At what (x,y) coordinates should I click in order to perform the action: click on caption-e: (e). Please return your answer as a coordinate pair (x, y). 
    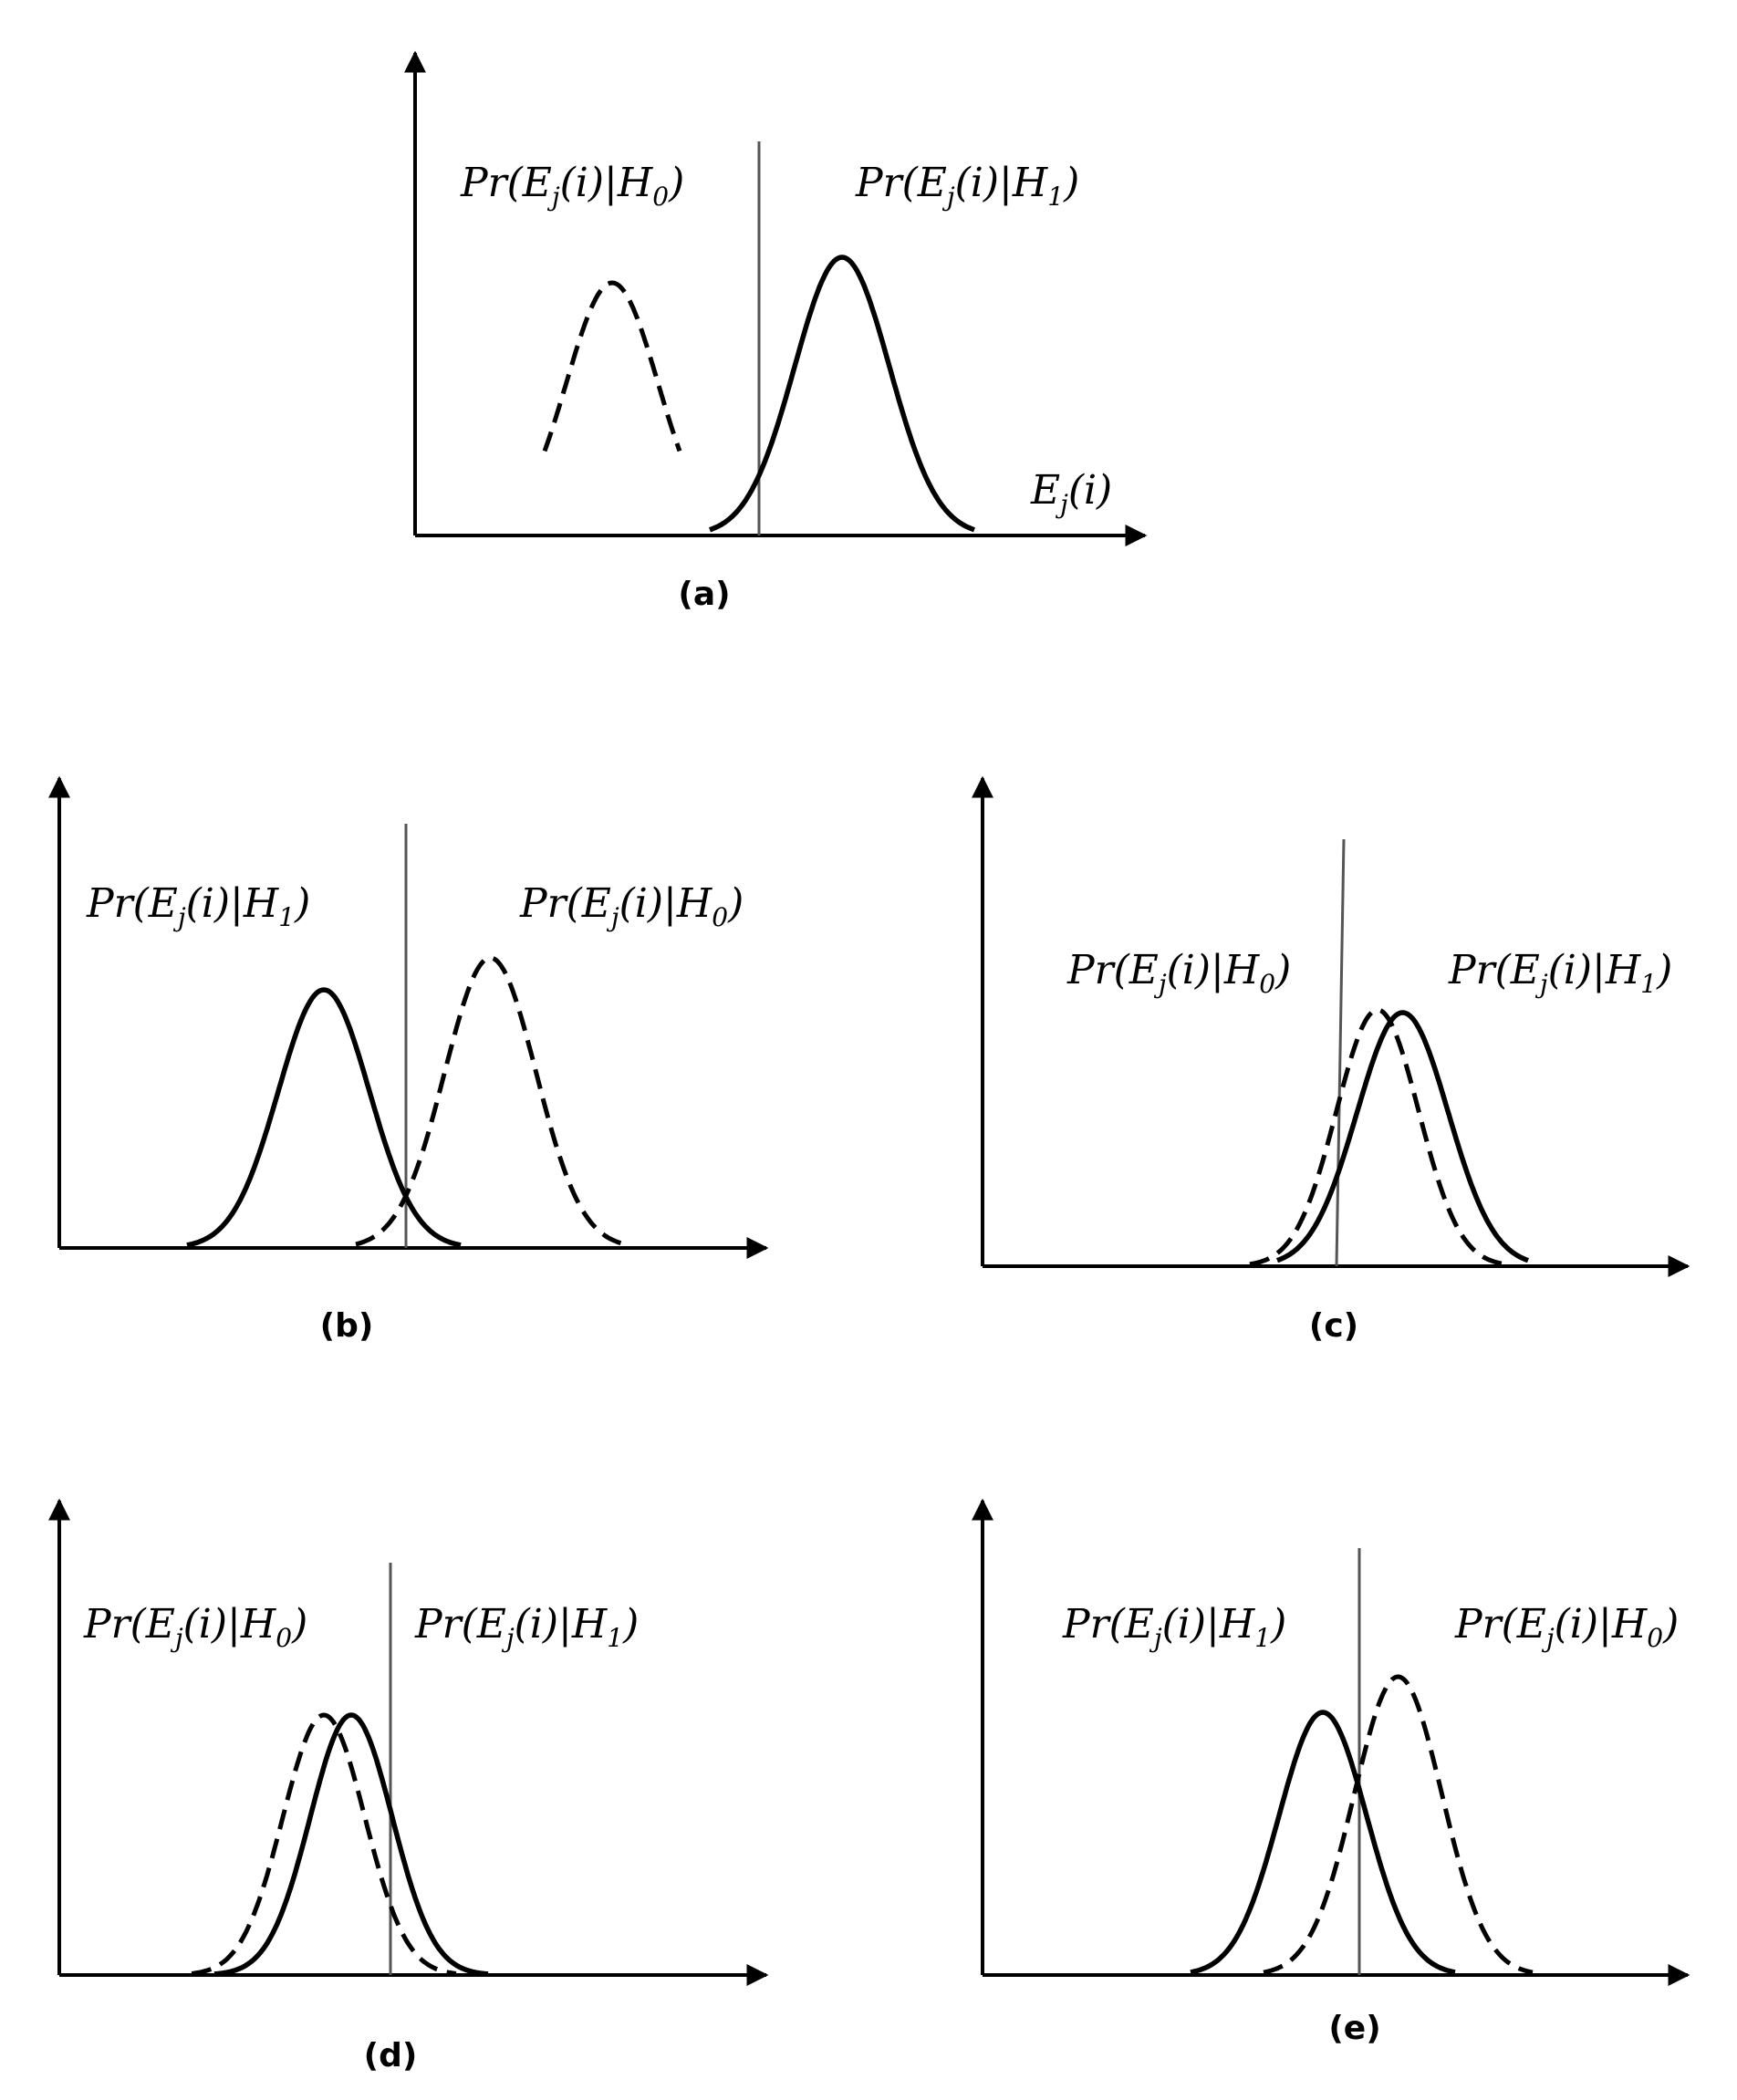
    Looking at the image, I should click on (1354, 2028).